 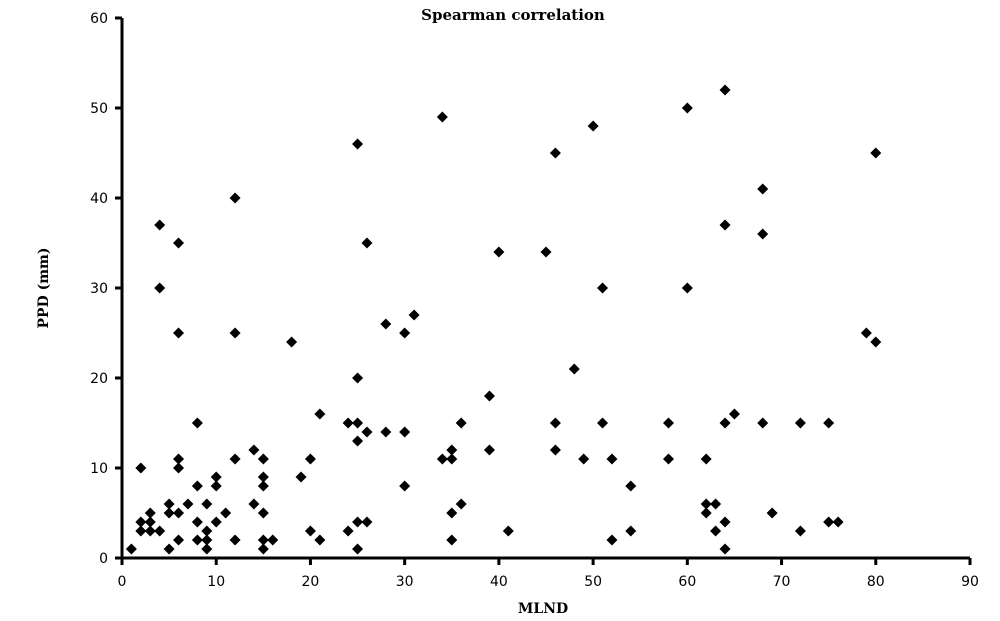 What do you see at coordinates (543, 609) in the screenshot?
I see `x-axis-label: MLND` at bounding box center [543, 609].